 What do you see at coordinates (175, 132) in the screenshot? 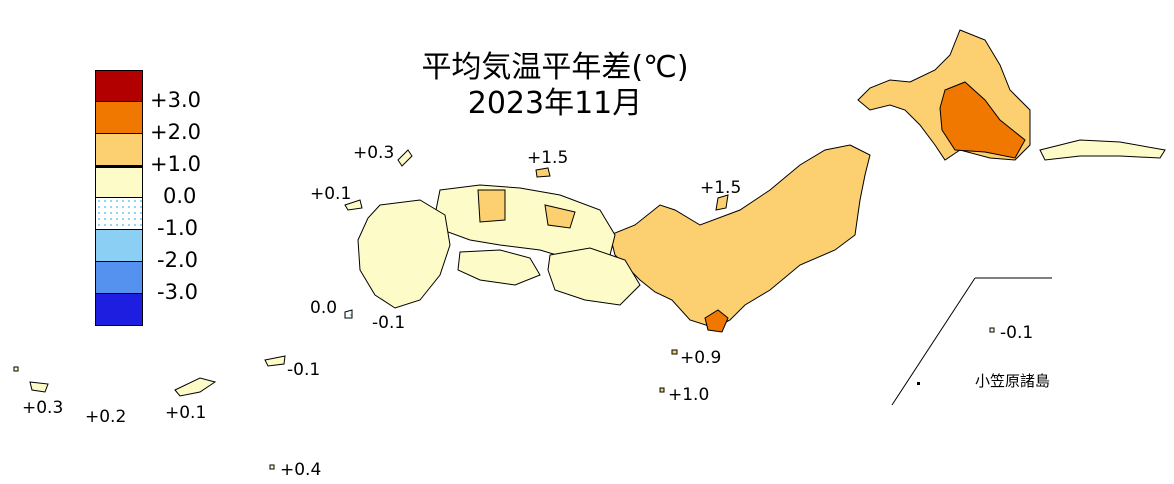
I see `legend-label-2: +2.0` at bounding box center [175, 132].